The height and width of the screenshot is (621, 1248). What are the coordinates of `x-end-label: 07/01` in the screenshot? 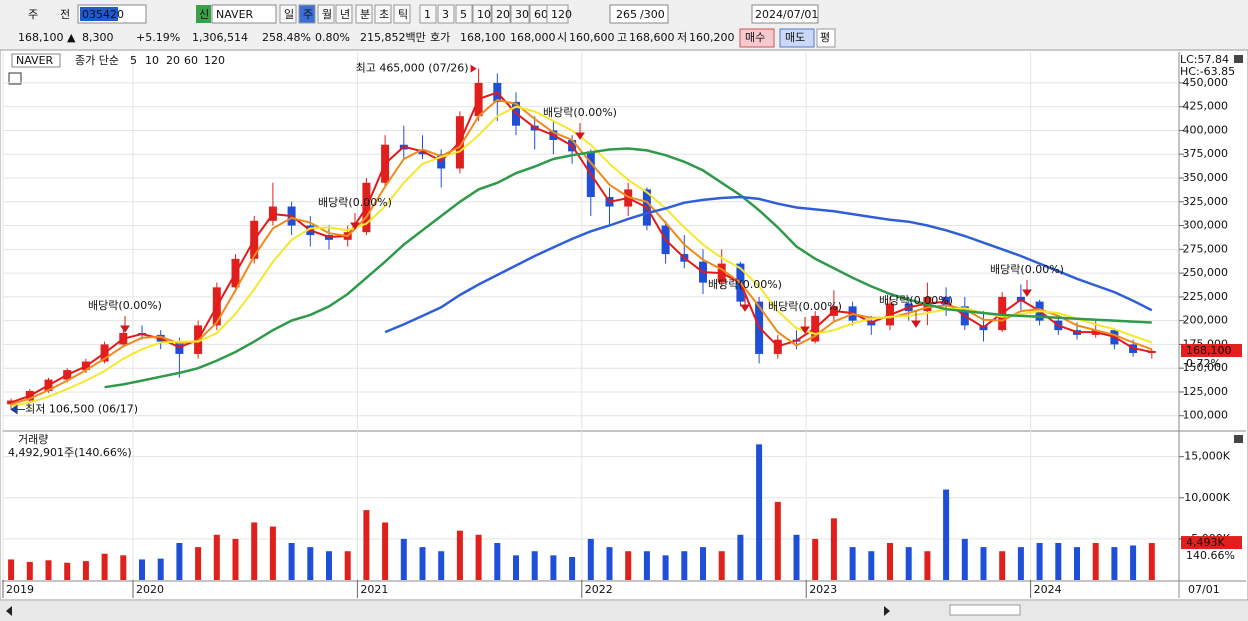 It's located at (1204, 589).